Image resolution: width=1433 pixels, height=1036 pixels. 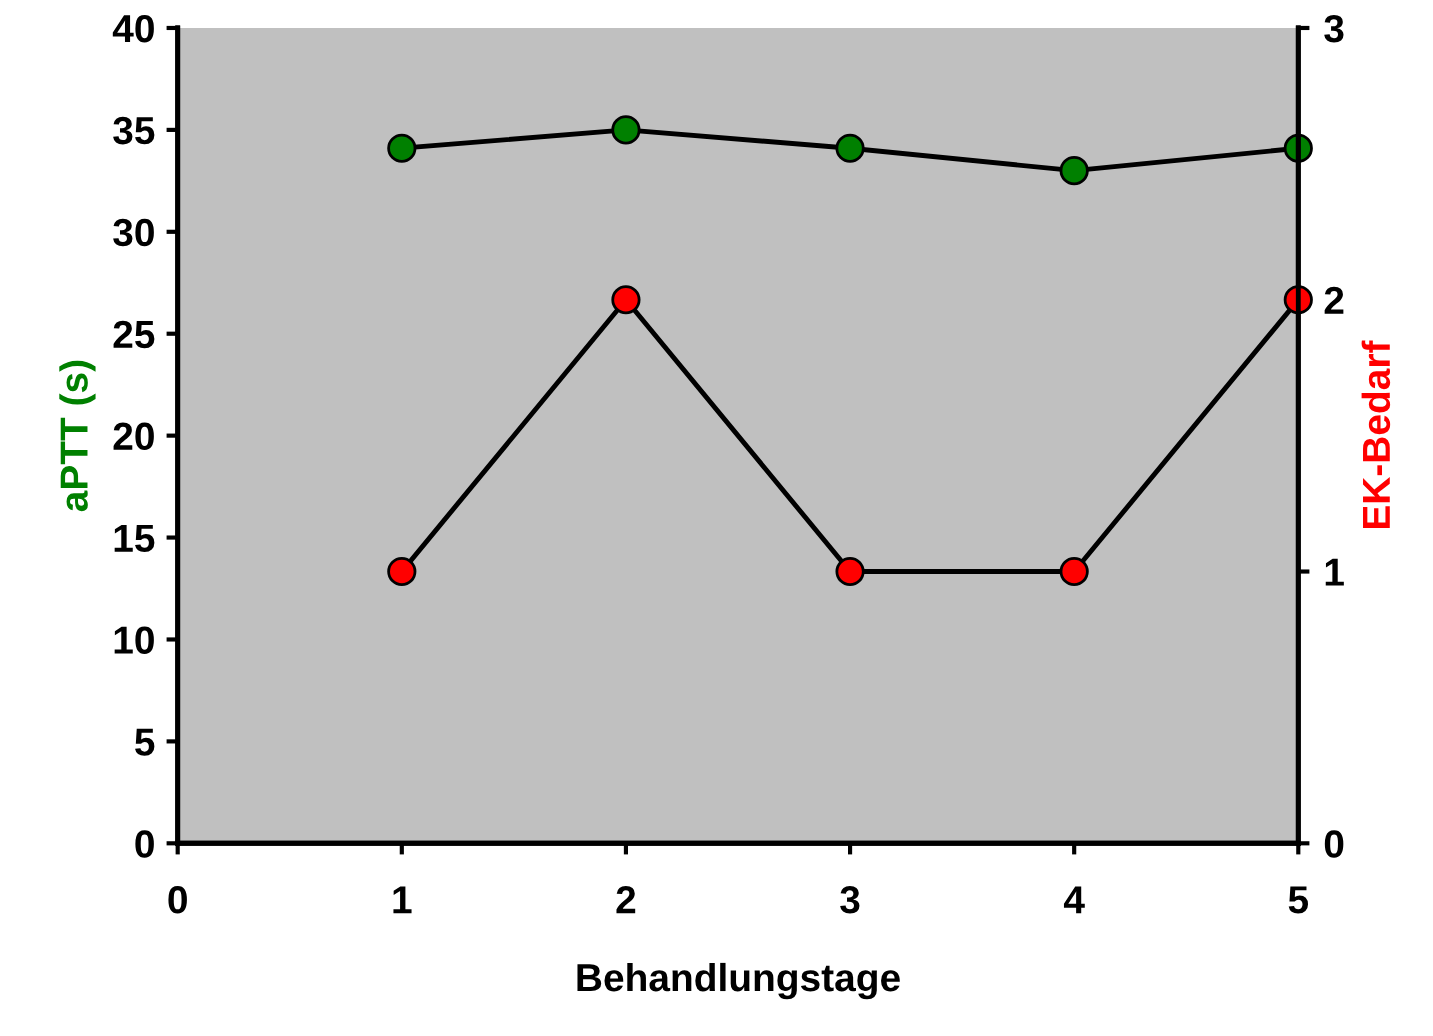 What do you see at coordinates (626, 900) in the screenshot?
I see `x-tick-label: 2` at bounding box center [626, 900].